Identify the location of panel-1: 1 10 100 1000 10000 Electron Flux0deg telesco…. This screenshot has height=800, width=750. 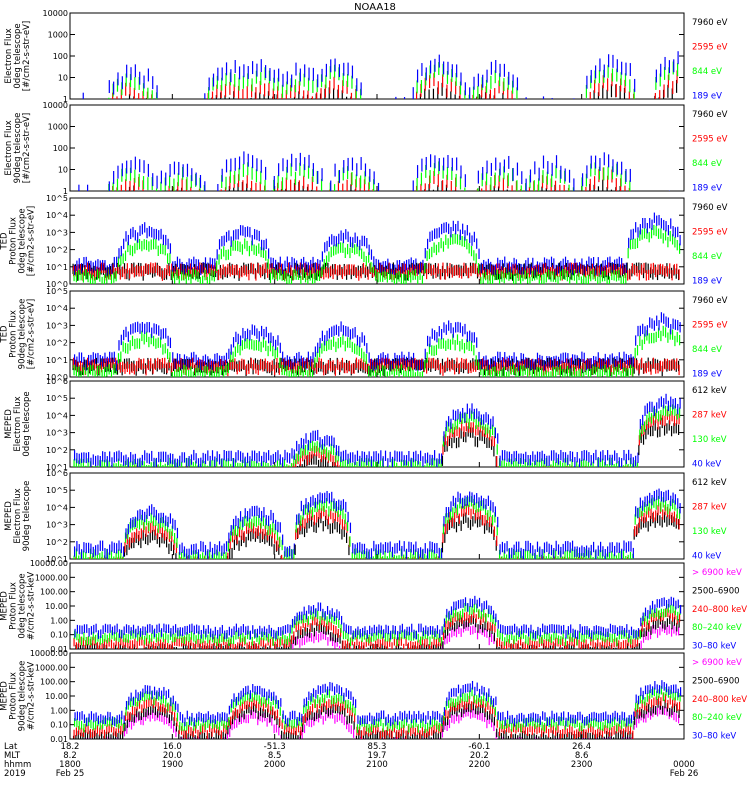
(366, 56).